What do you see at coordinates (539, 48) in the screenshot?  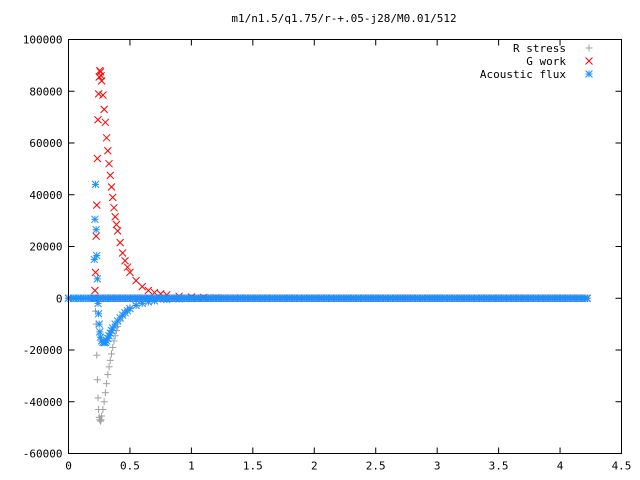 I see `legend-label: R stress` at bounding box center [539, 48].